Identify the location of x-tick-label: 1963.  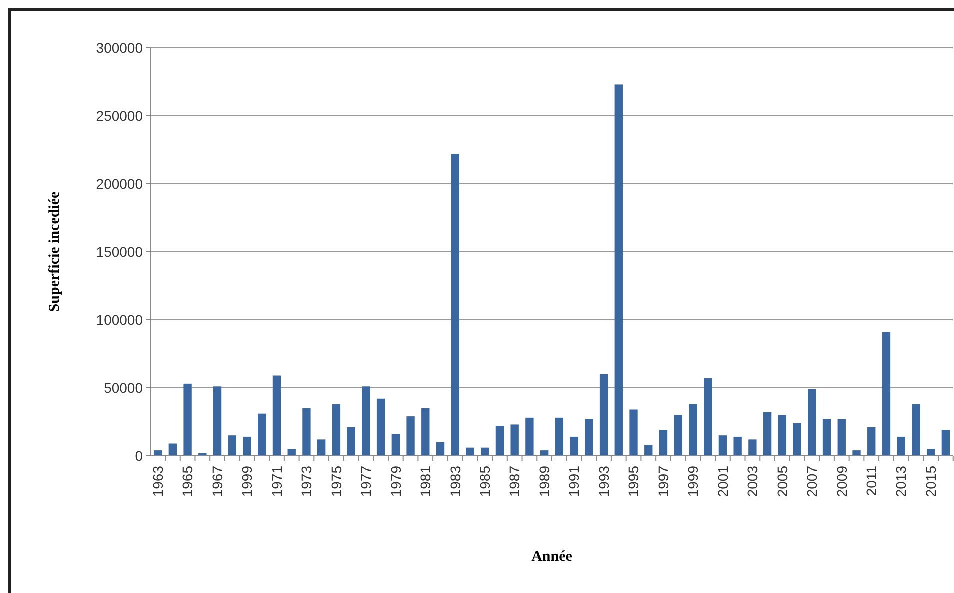
(158, 482).